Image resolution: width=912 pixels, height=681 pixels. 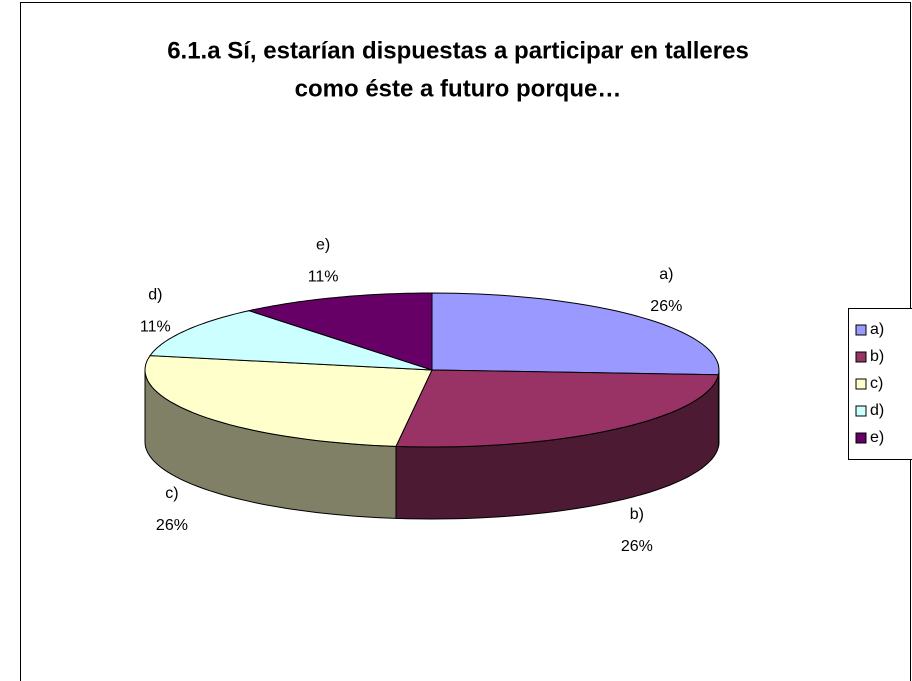 I want to click on legend-label: d), so click(x=877, y=410).